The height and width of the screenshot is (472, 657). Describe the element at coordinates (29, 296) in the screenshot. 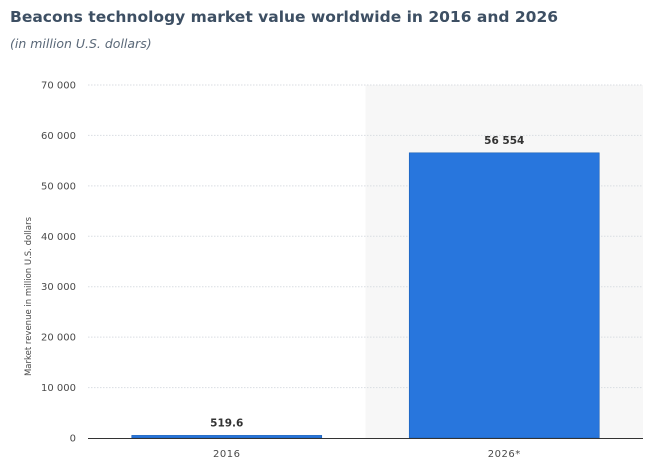

I see `y-axis-title: Market revenue in million U.S. dollars` at that location.